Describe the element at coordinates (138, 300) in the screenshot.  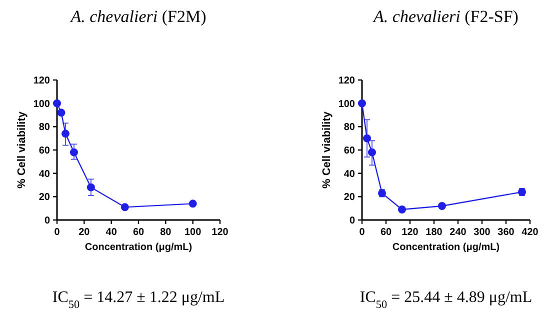
I see `text: IC$_{50}$ = 14.27 ± 1.22 μg/mL` at that location.